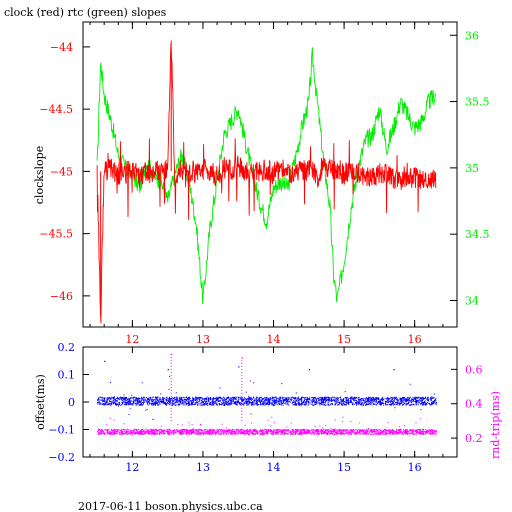 The width and height of the screenshot is (512, 512). What do you see at coordinates (56, 109) in the screenshot?
I see `top-left-y-tick-label: −44.5` at bounding box center [56, 109].